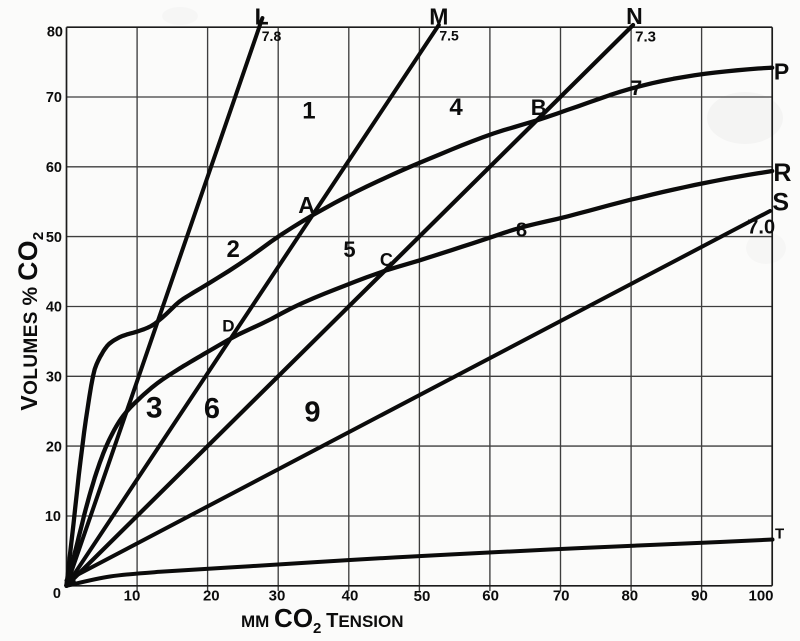 Image resolution: width=800 pixels, height=641 pixels. Describe the element at coordinates (456, 107) in the screenshot. I see `svg-text: 4` at that location.